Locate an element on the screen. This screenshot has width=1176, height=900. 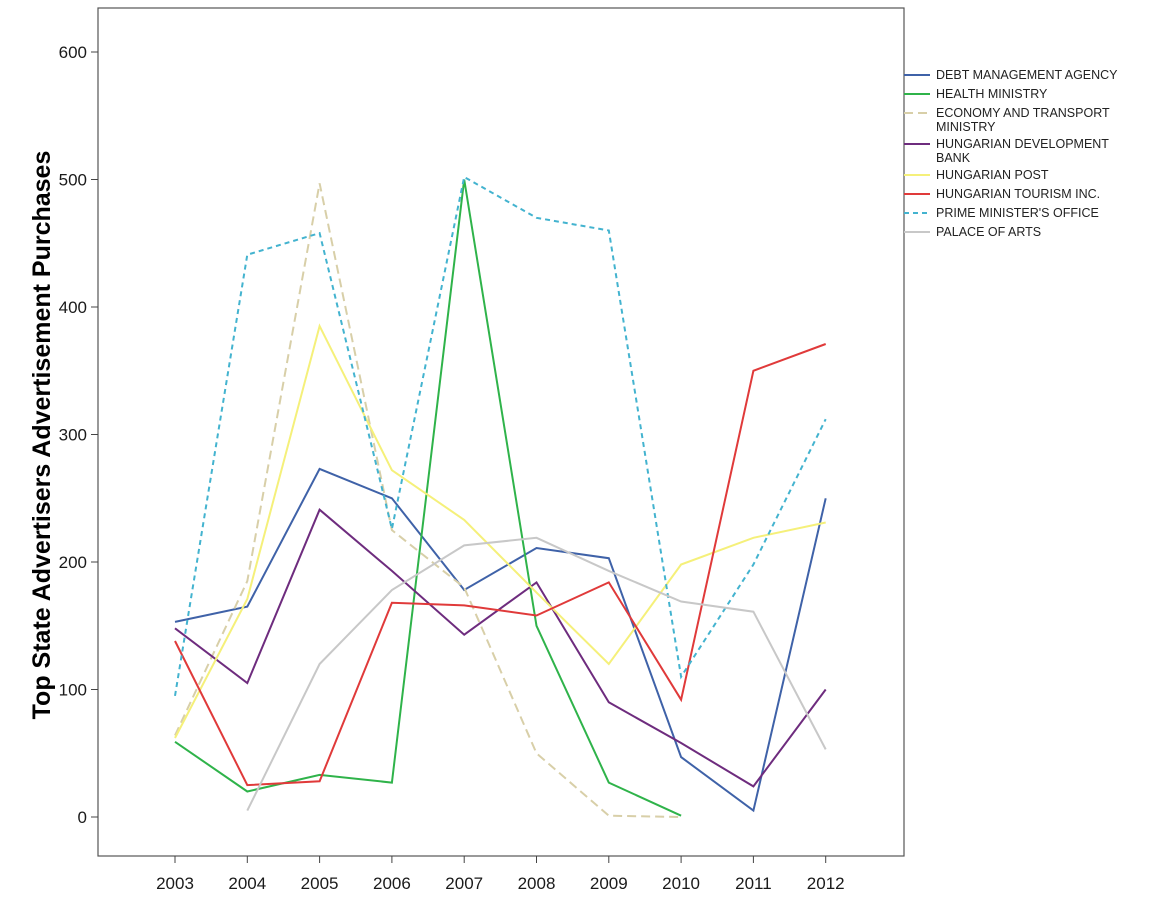
legend-label-line: HUNGARIAN POST is located at coordinates (992, 175).